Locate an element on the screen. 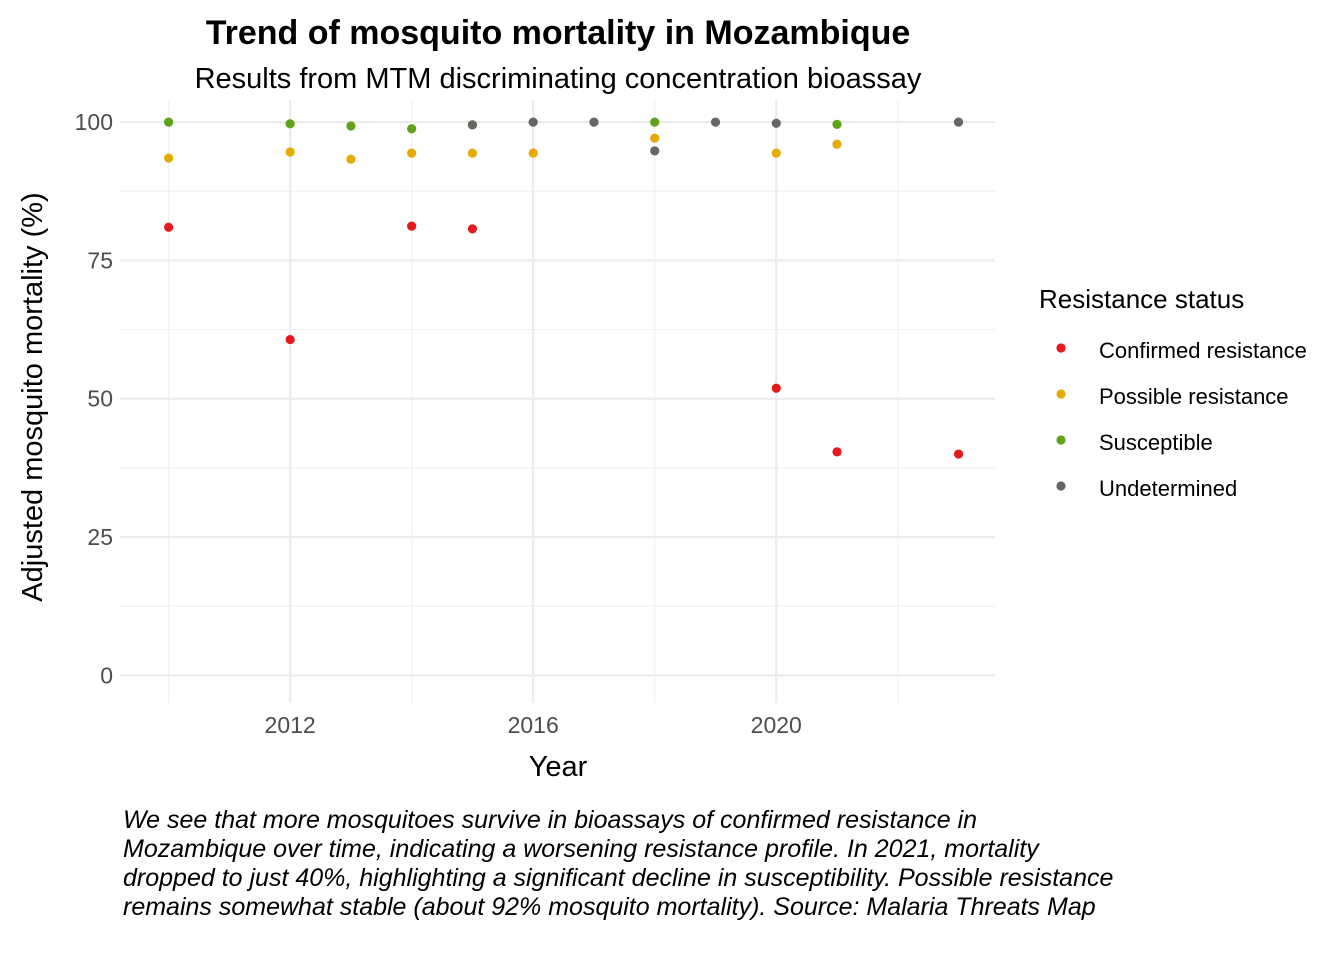  legend-label-confirmed-resistance: Confirmed resistance is located at coordinates (1203, 350).